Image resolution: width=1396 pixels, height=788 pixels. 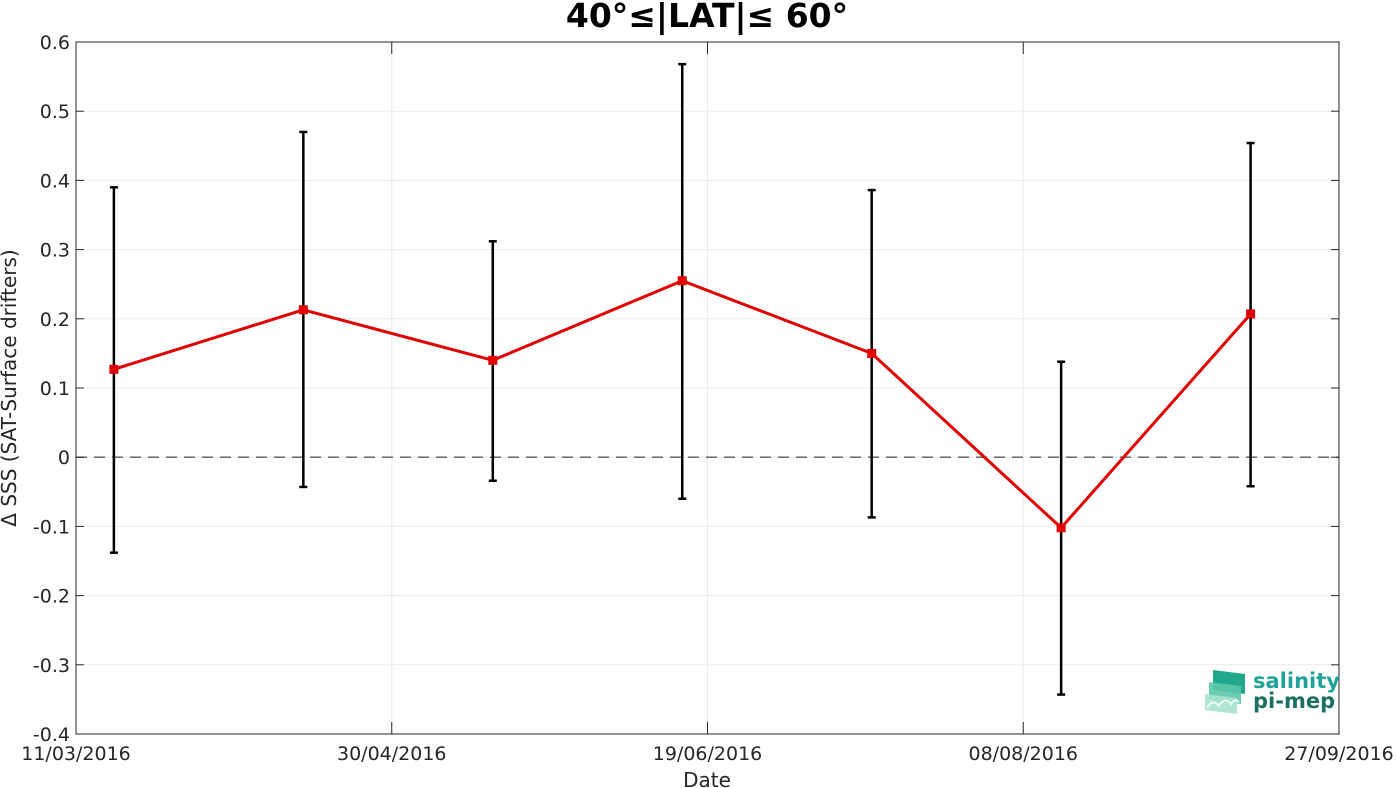 What do you see at coordinates (51, 597) in the screenshot?
I see `y-tick-label: -0.2` at bounding box center [51, 597].